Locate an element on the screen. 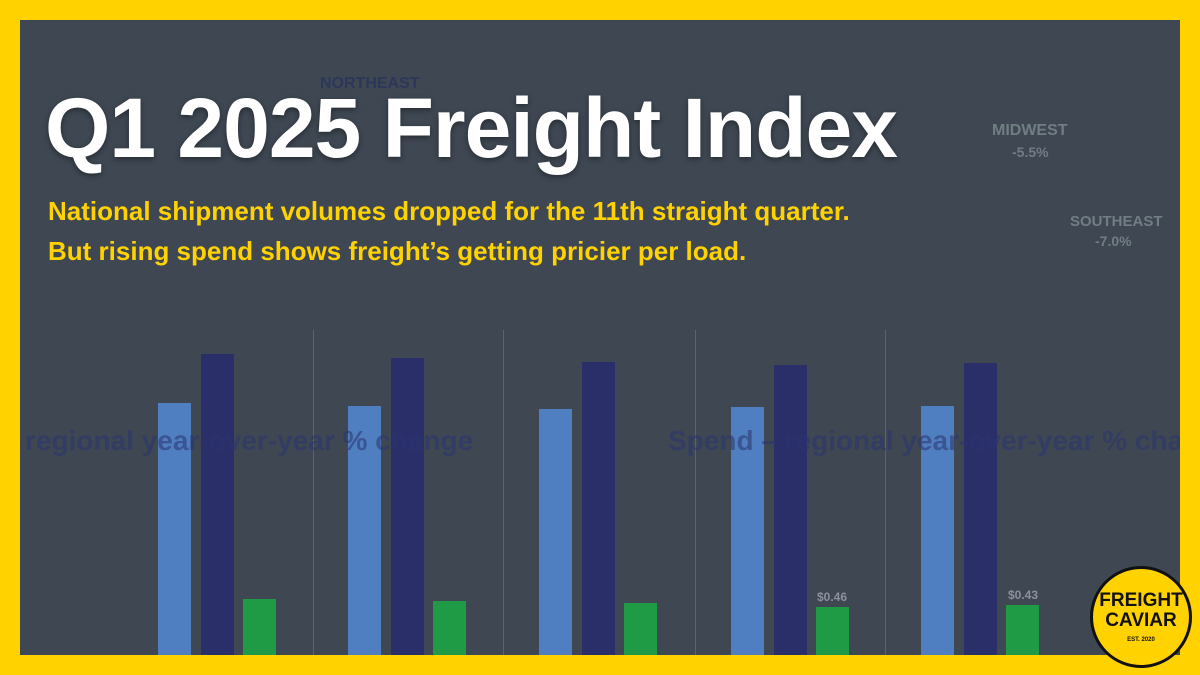 This screenshot has height=675, width=1200. logo: FREIGHT CAVIAR EST. 2020 is located at coordinates (1141, 617).